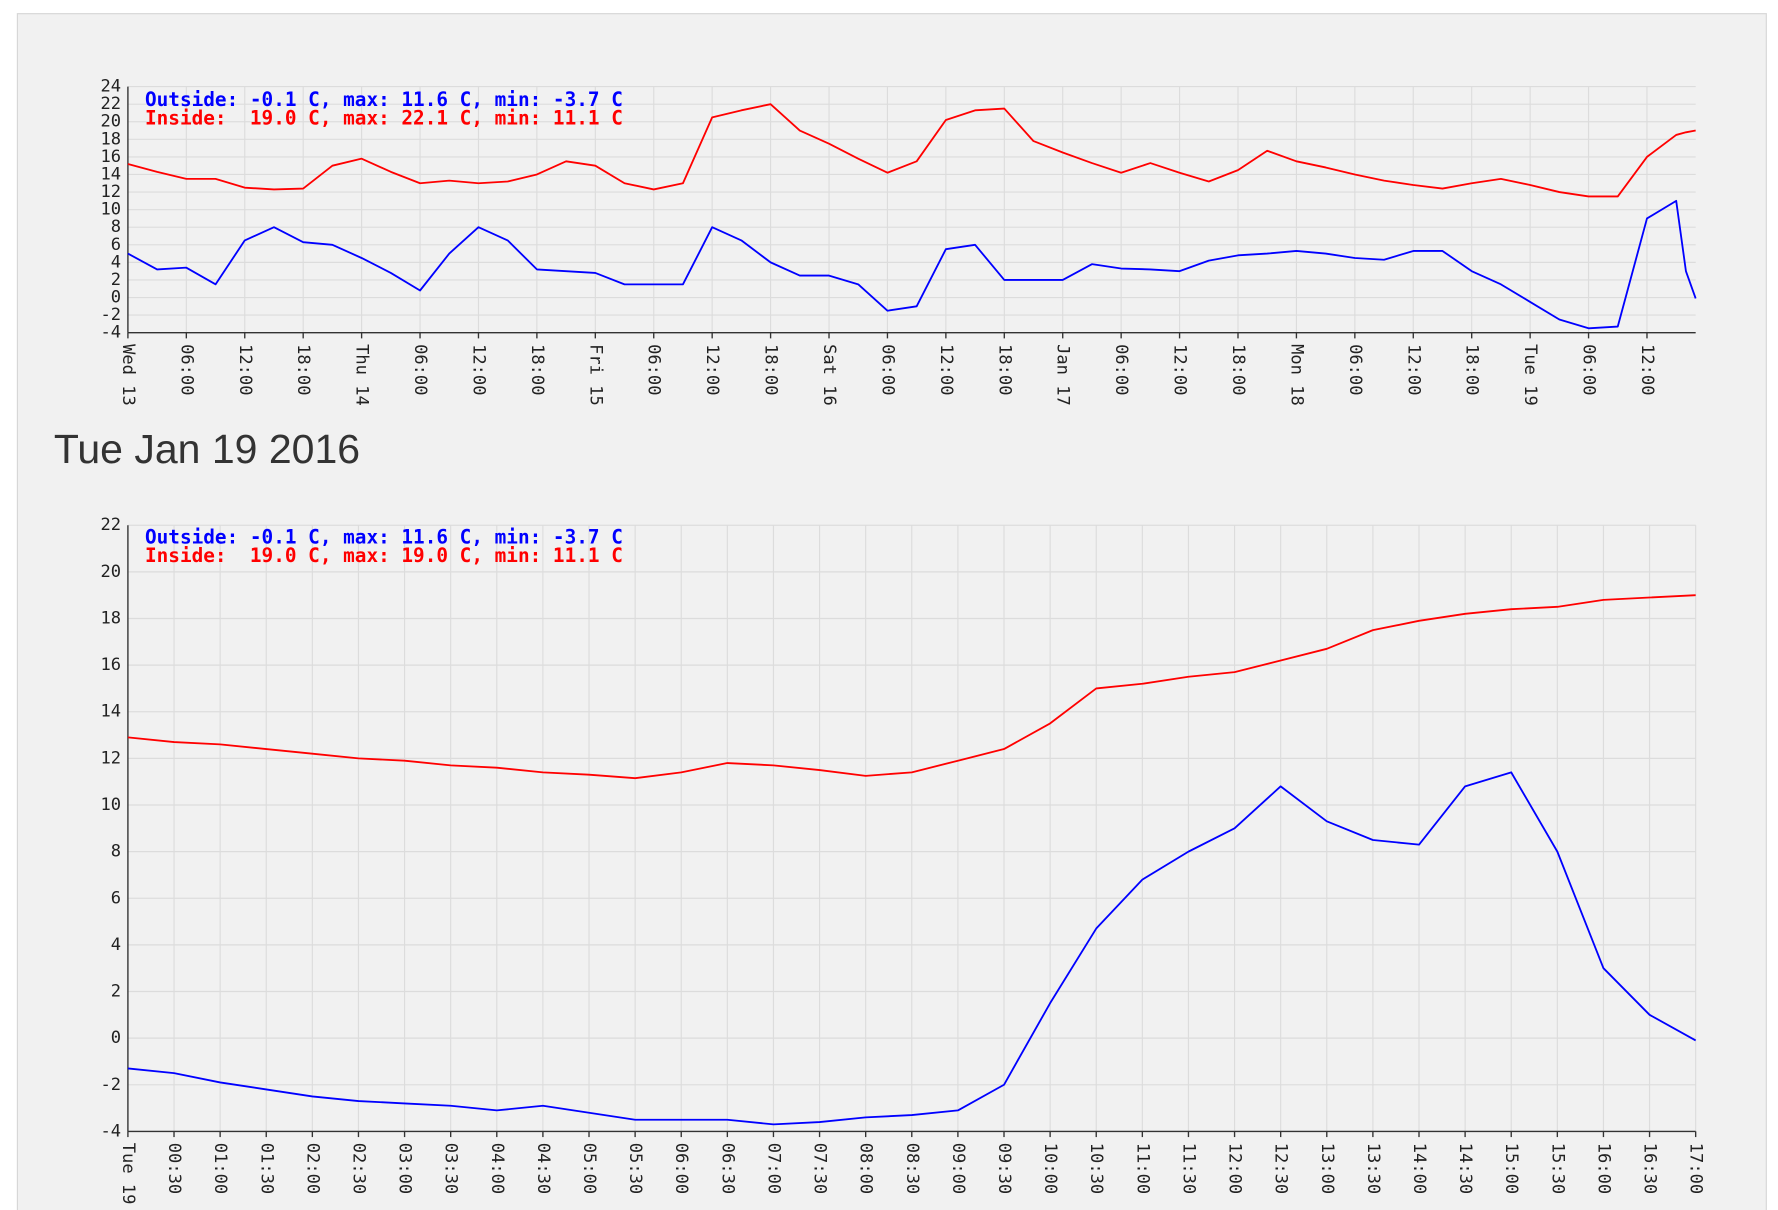  I want to click on x-tick-label: 12:30, so click(1281, 1168).